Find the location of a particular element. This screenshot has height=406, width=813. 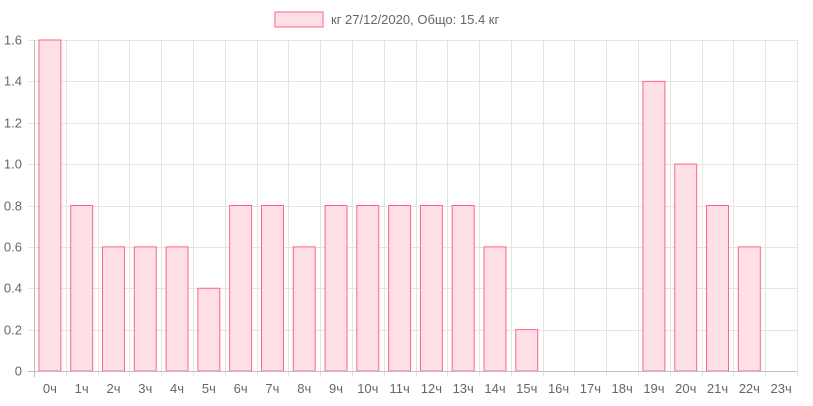

bar-8ч is located at coordinates (304, 309).